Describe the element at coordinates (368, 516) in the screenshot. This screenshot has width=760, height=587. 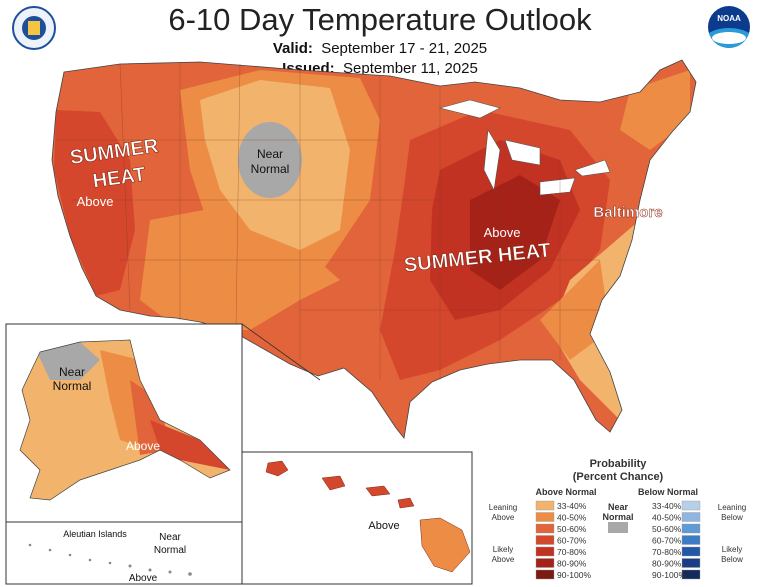
I see `hawaii-islands` at that location.